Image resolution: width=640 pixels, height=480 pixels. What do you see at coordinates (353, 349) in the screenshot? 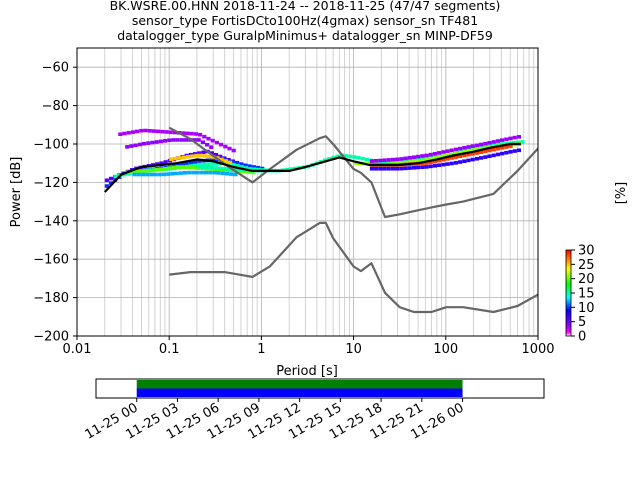
I see `x-tick-label: 10` at bounding box center [353, 349].